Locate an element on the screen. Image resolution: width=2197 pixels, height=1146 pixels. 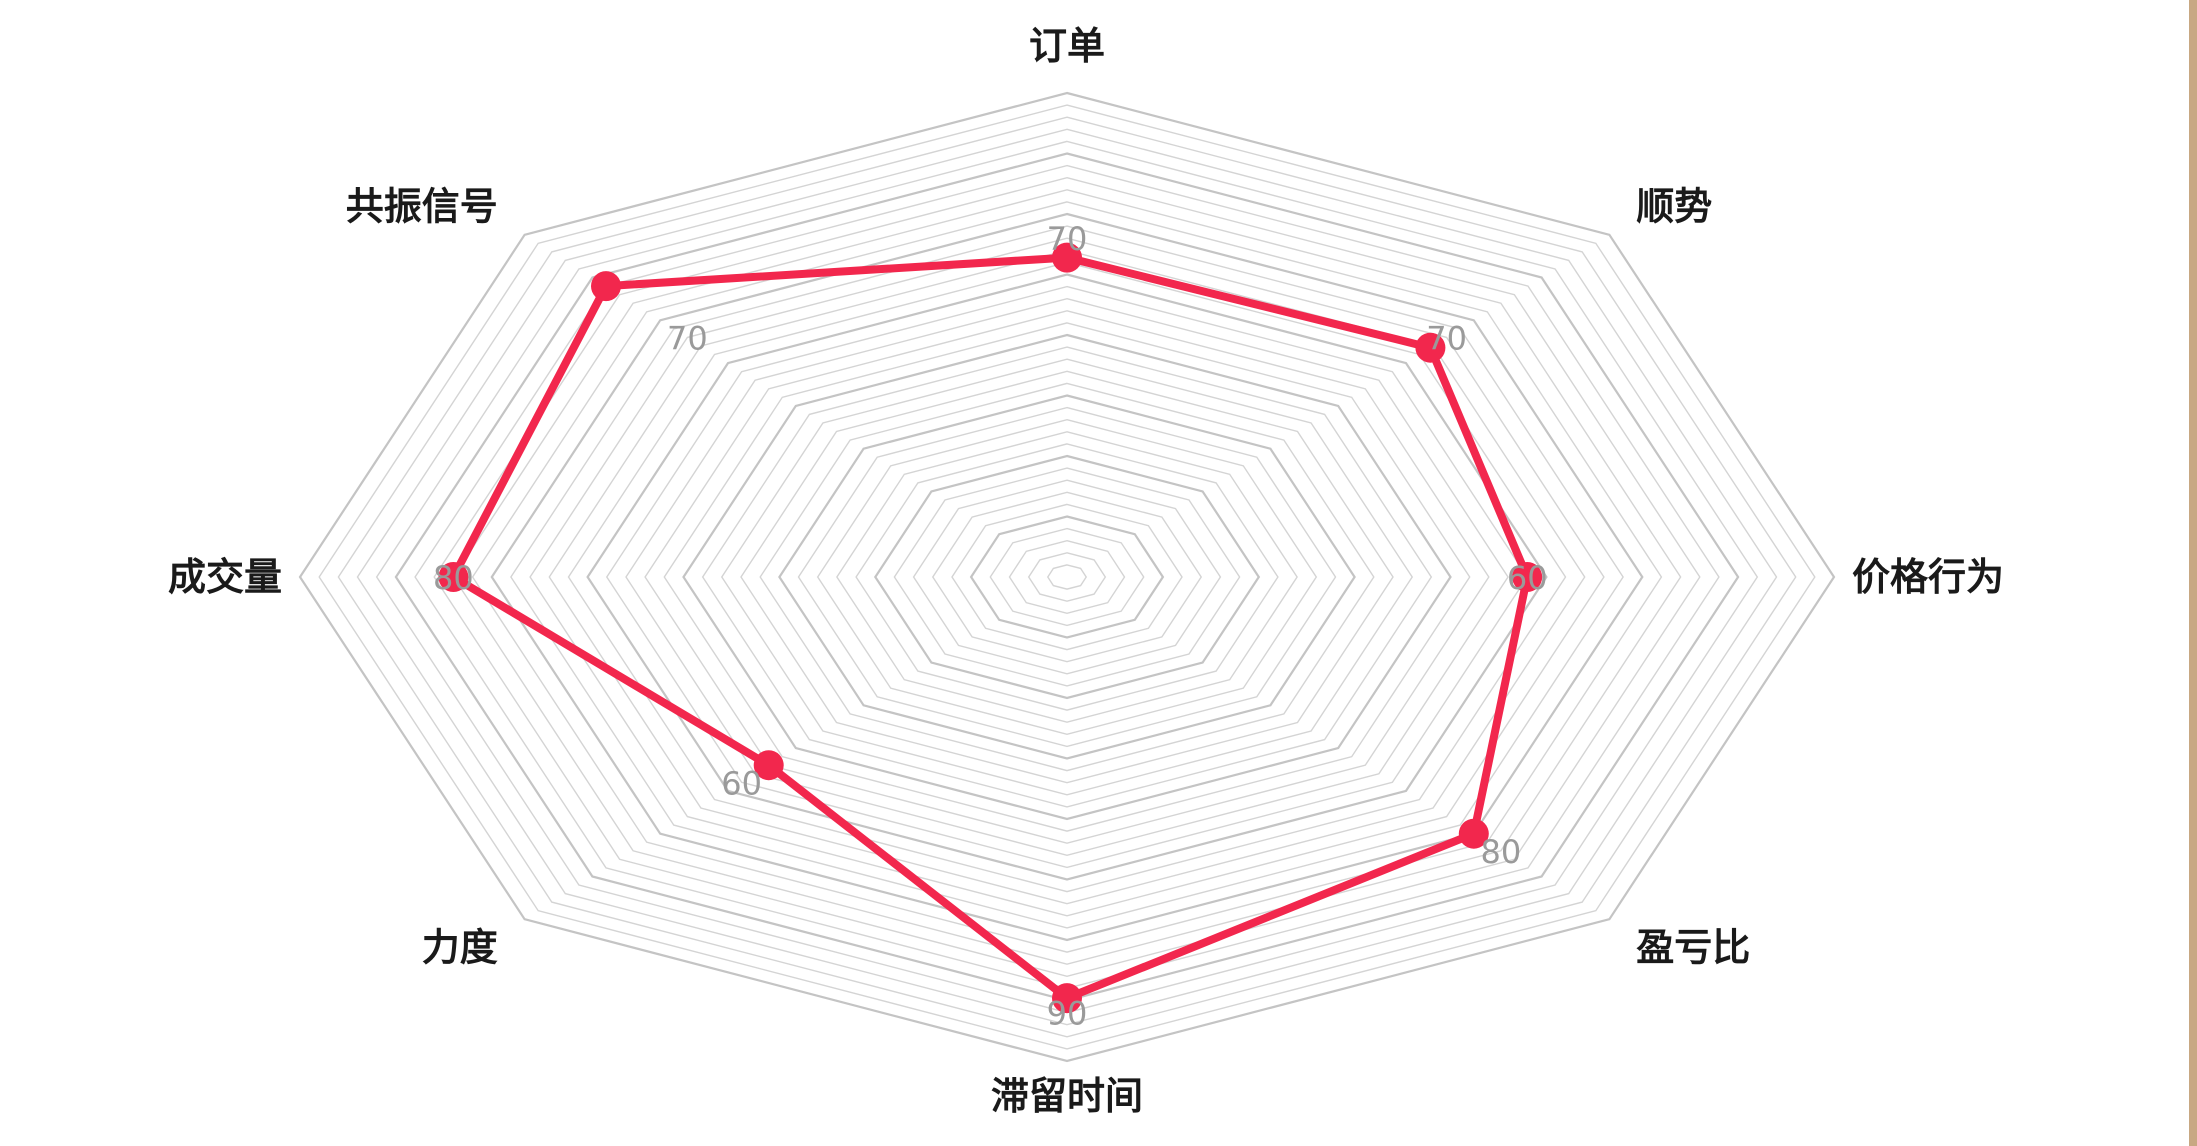
tick-label: 90 is located at coordinates (1067, 1014).